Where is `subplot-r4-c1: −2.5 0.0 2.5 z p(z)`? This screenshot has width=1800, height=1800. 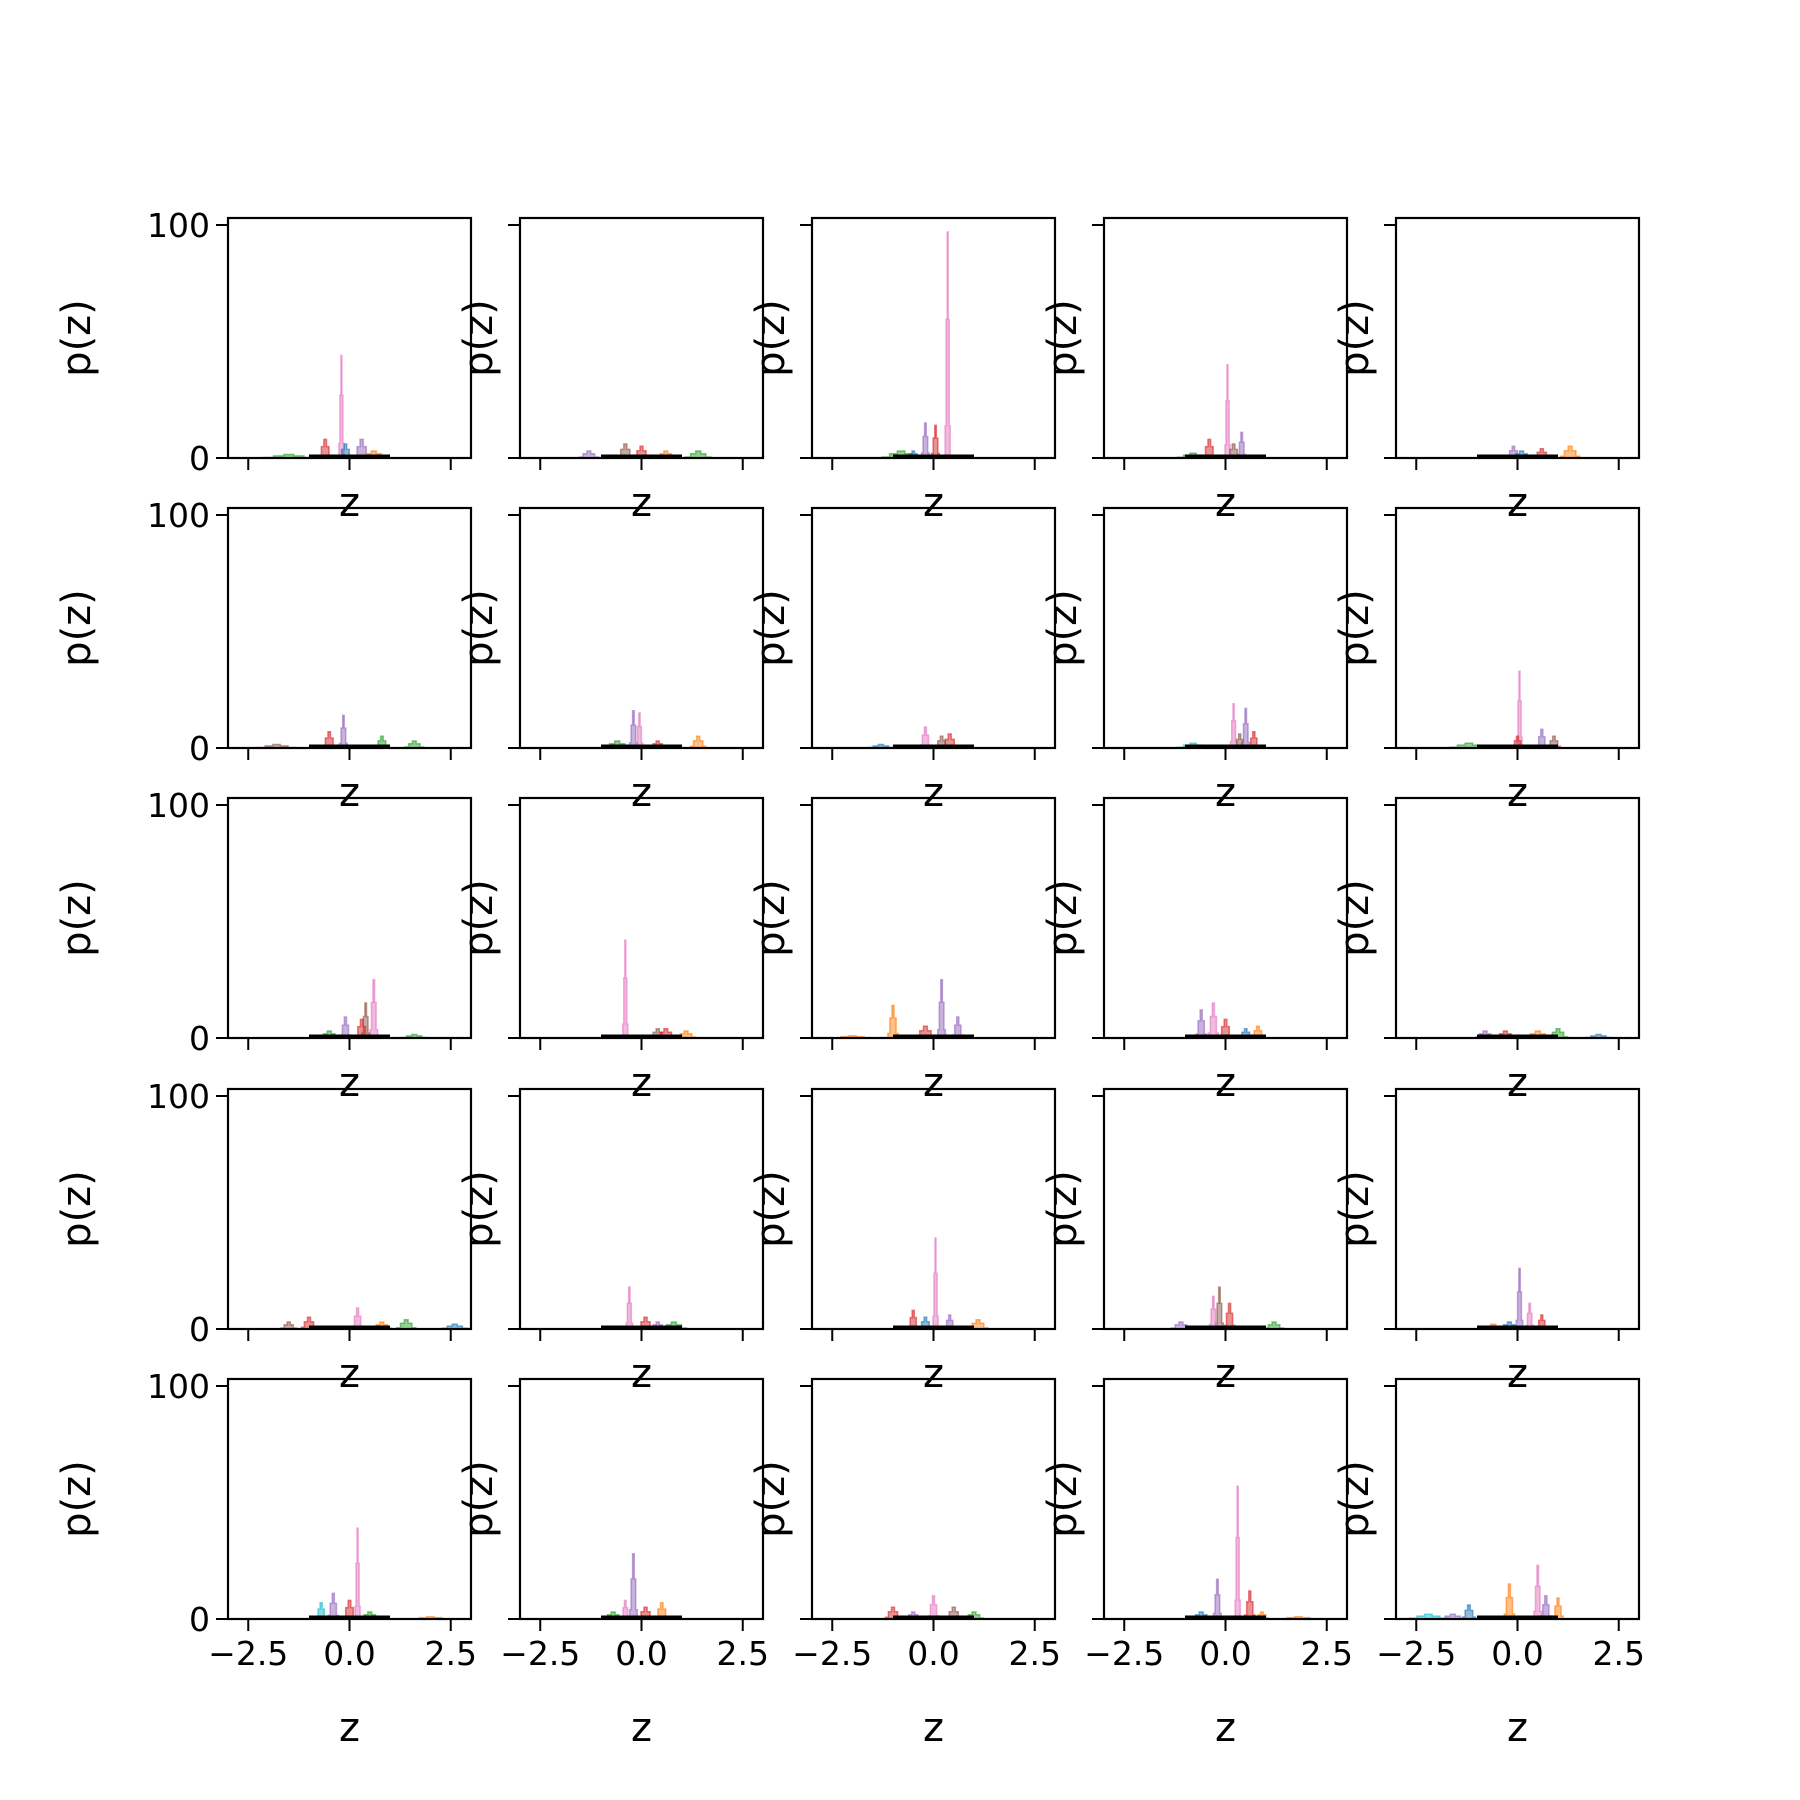
subplot-r4-c1: −2.5 0.0 2.5 z p(z) is located at coordinates (612, 1564).